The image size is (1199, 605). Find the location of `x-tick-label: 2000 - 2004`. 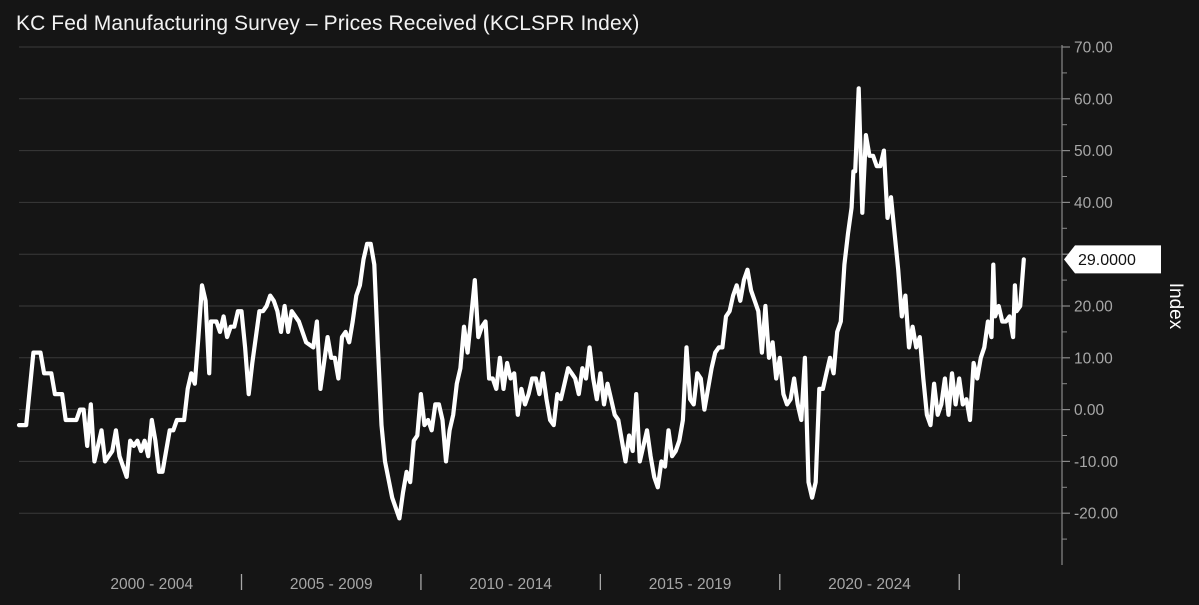

x-tick-label: 2000 - 2004 is located at coordinates (151, 584).